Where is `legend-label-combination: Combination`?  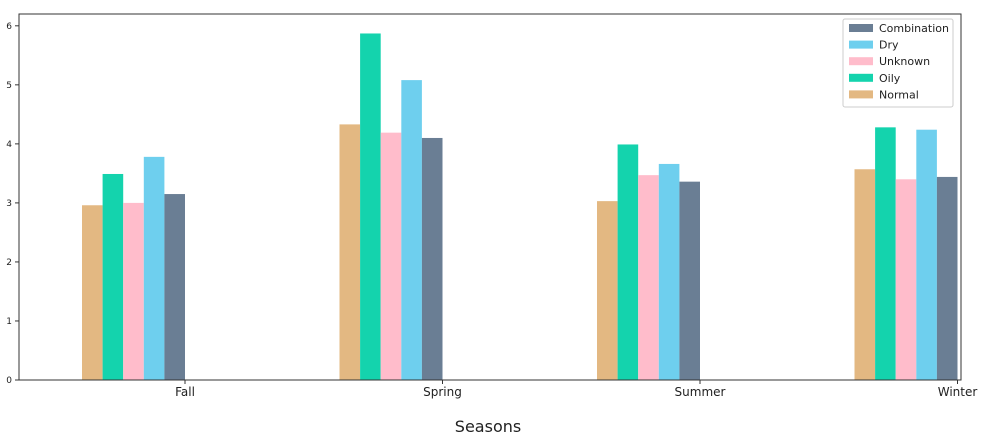
legend-label-combination: Combination is located at coordinates (914, 28).